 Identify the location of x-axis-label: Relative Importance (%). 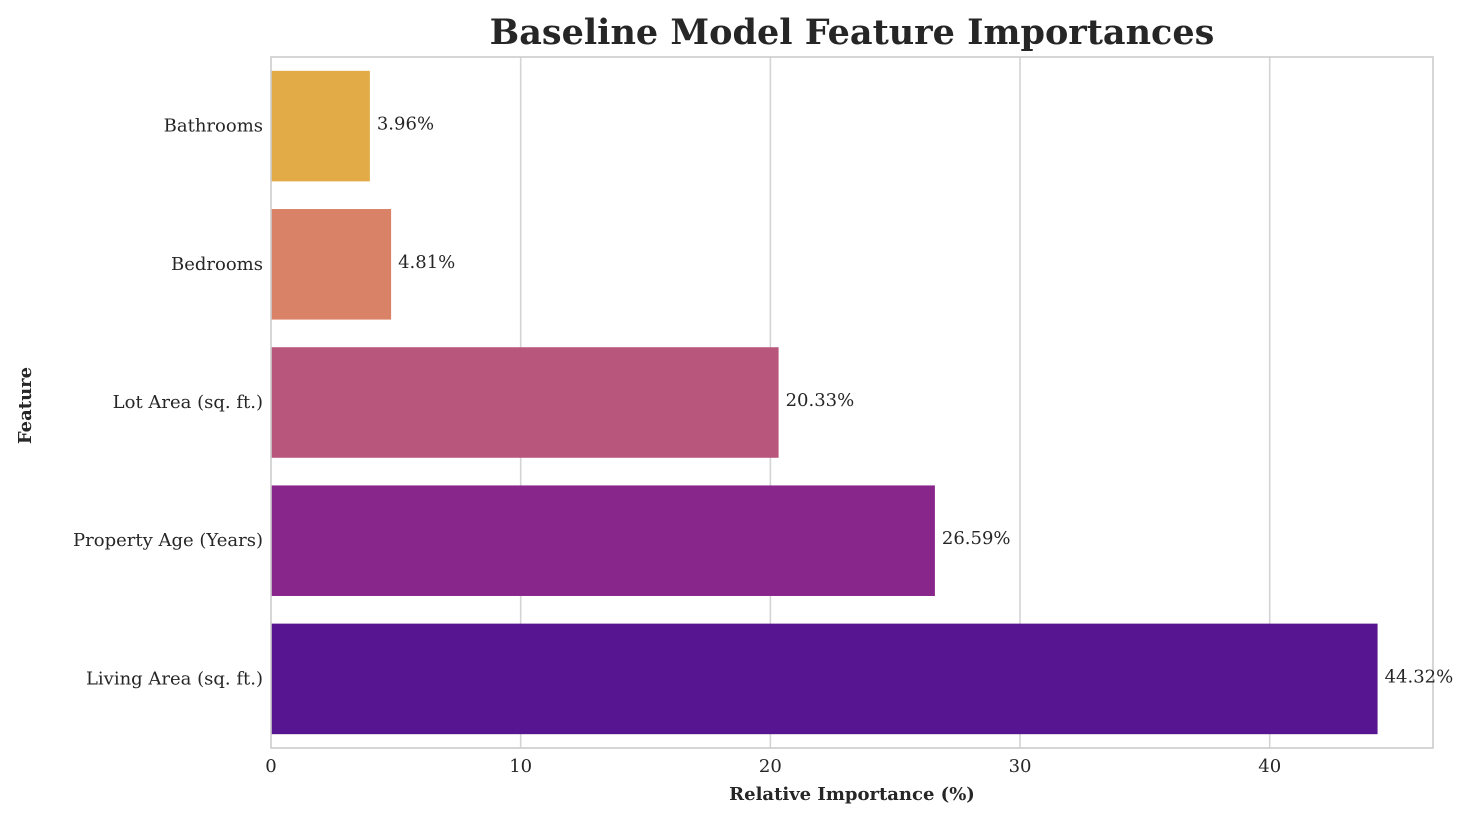
(852, 794).